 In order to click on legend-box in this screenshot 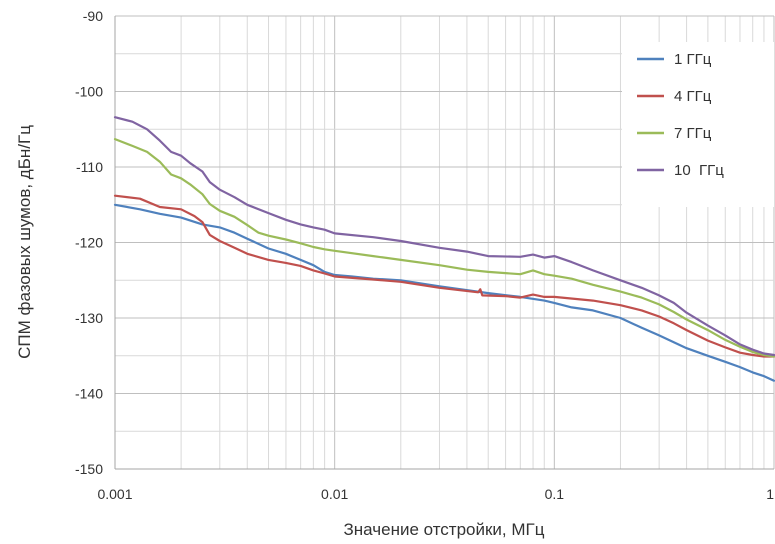, I will do `click(698, 124)`.